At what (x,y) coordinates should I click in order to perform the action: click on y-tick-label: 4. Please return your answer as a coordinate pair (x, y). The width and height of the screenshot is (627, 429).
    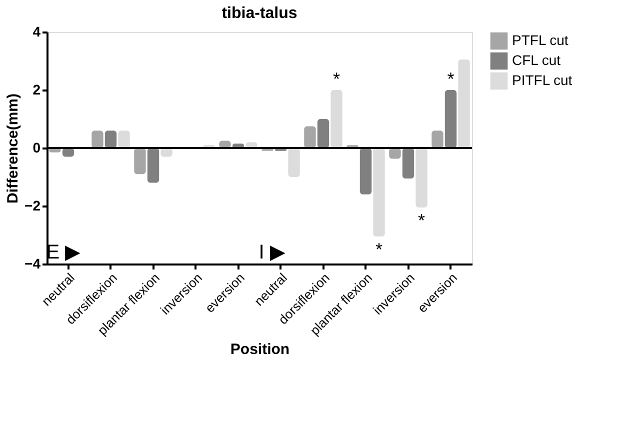
    Looking at the image, I should click on (36, 32).